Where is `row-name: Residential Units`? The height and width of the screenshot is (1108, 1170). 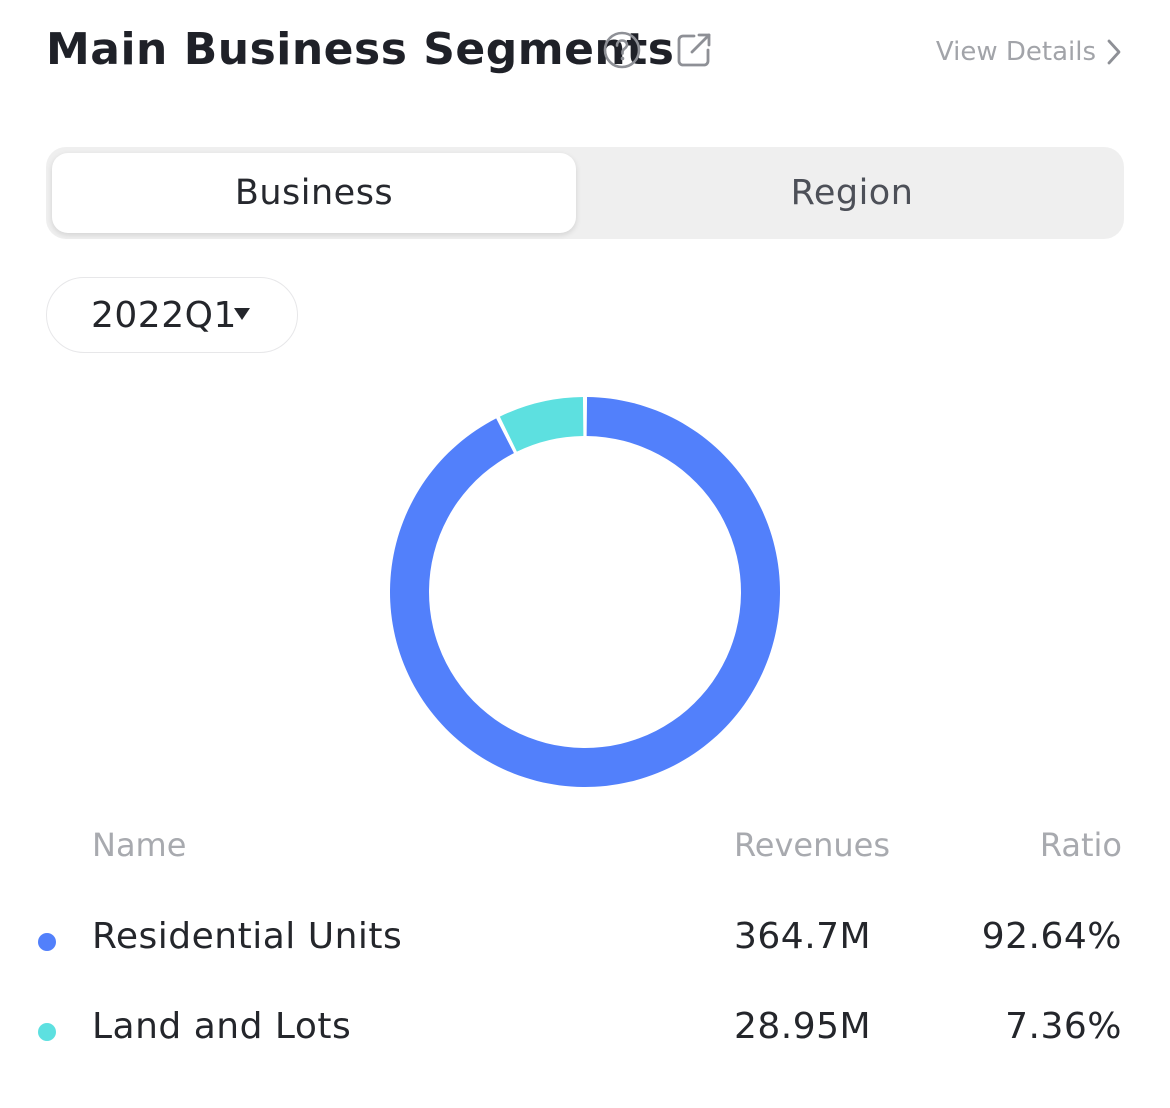 row-name: Residential Units is located at coordinates (247, 936).